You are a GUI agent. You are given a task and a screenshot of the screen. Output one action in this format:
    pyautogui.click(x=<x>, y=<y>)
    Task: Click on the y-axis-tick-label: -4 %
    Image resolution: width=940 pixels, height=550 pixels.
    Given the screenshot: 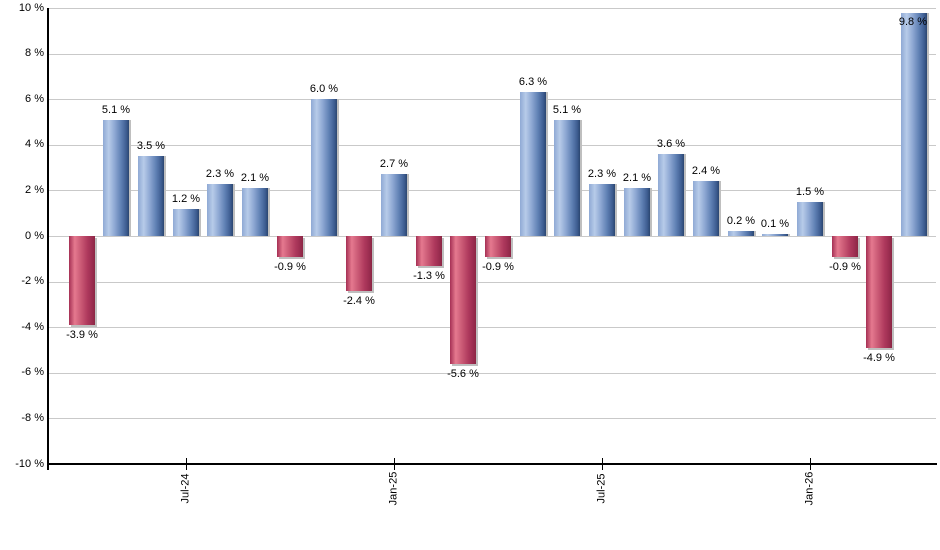 What is the action you would take?
    pyautogui.click(x=32, y=327)
    